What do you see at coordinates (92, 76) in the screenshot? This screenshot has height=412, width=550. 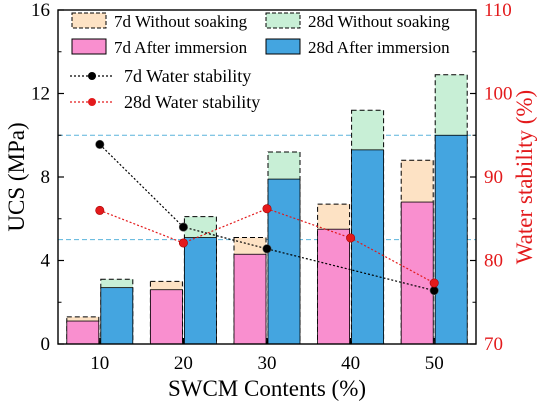 I see `legend-marker-7d-water-stability` at bounding box center [92, 76].